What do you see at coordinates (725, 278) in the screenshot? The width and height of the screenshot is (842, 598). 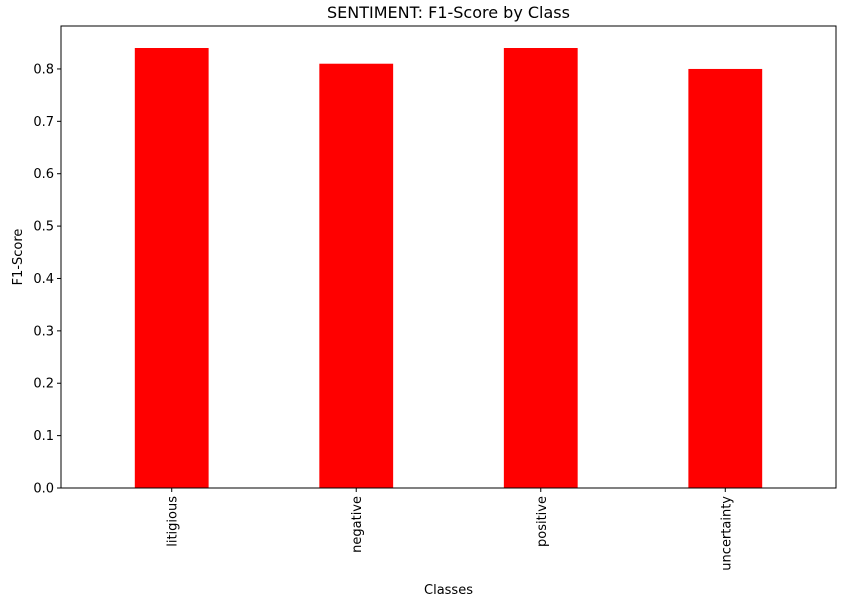 I see `bar-uncertainty` at bounding box center [725, 278].